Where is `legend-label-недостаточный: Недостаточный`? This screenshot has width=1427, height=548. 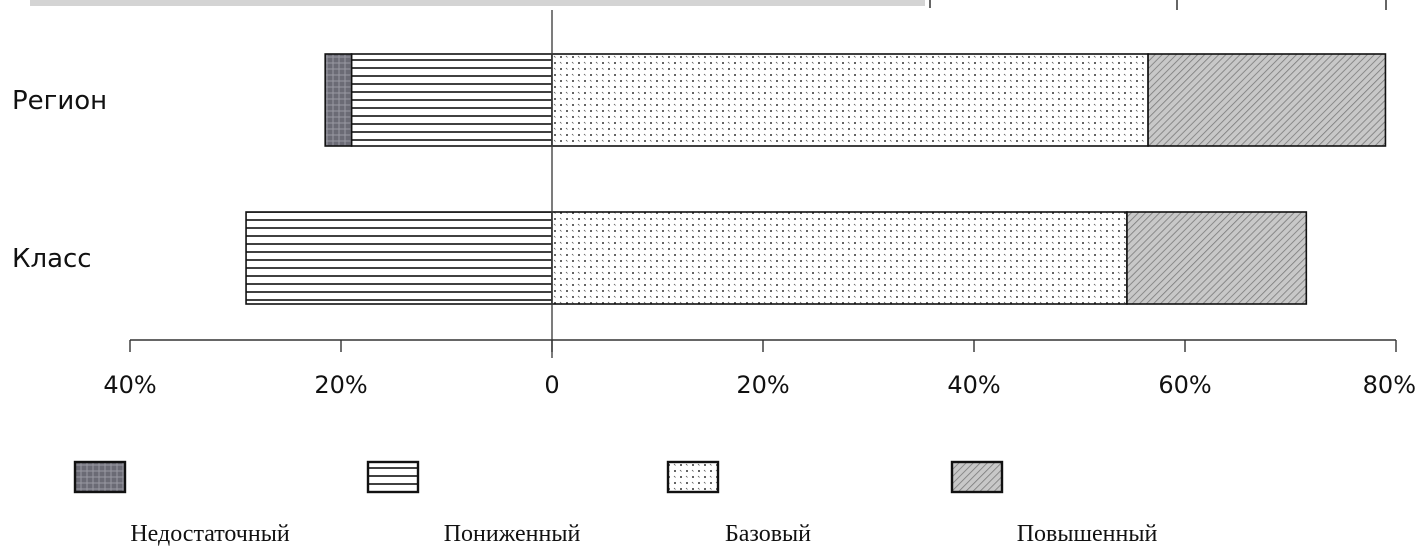 legend-label-недостаточный: Недостаточный is located at coordinates (210, 534).